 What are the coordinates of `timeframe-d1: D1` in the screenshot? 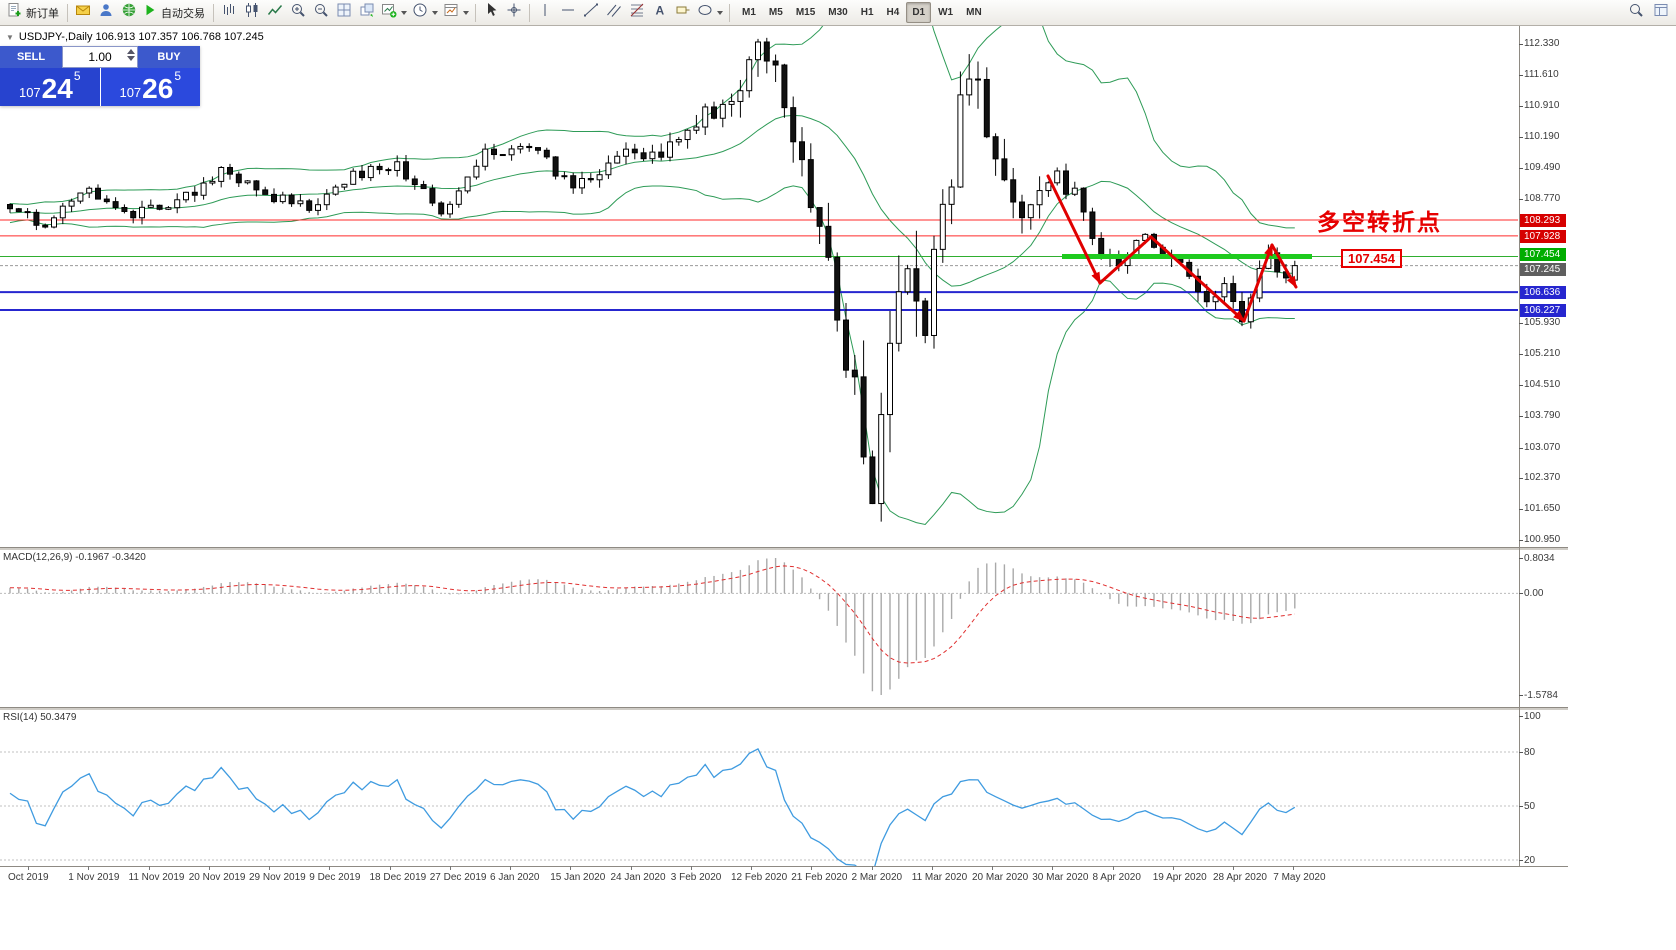 It's located at (919, 12).